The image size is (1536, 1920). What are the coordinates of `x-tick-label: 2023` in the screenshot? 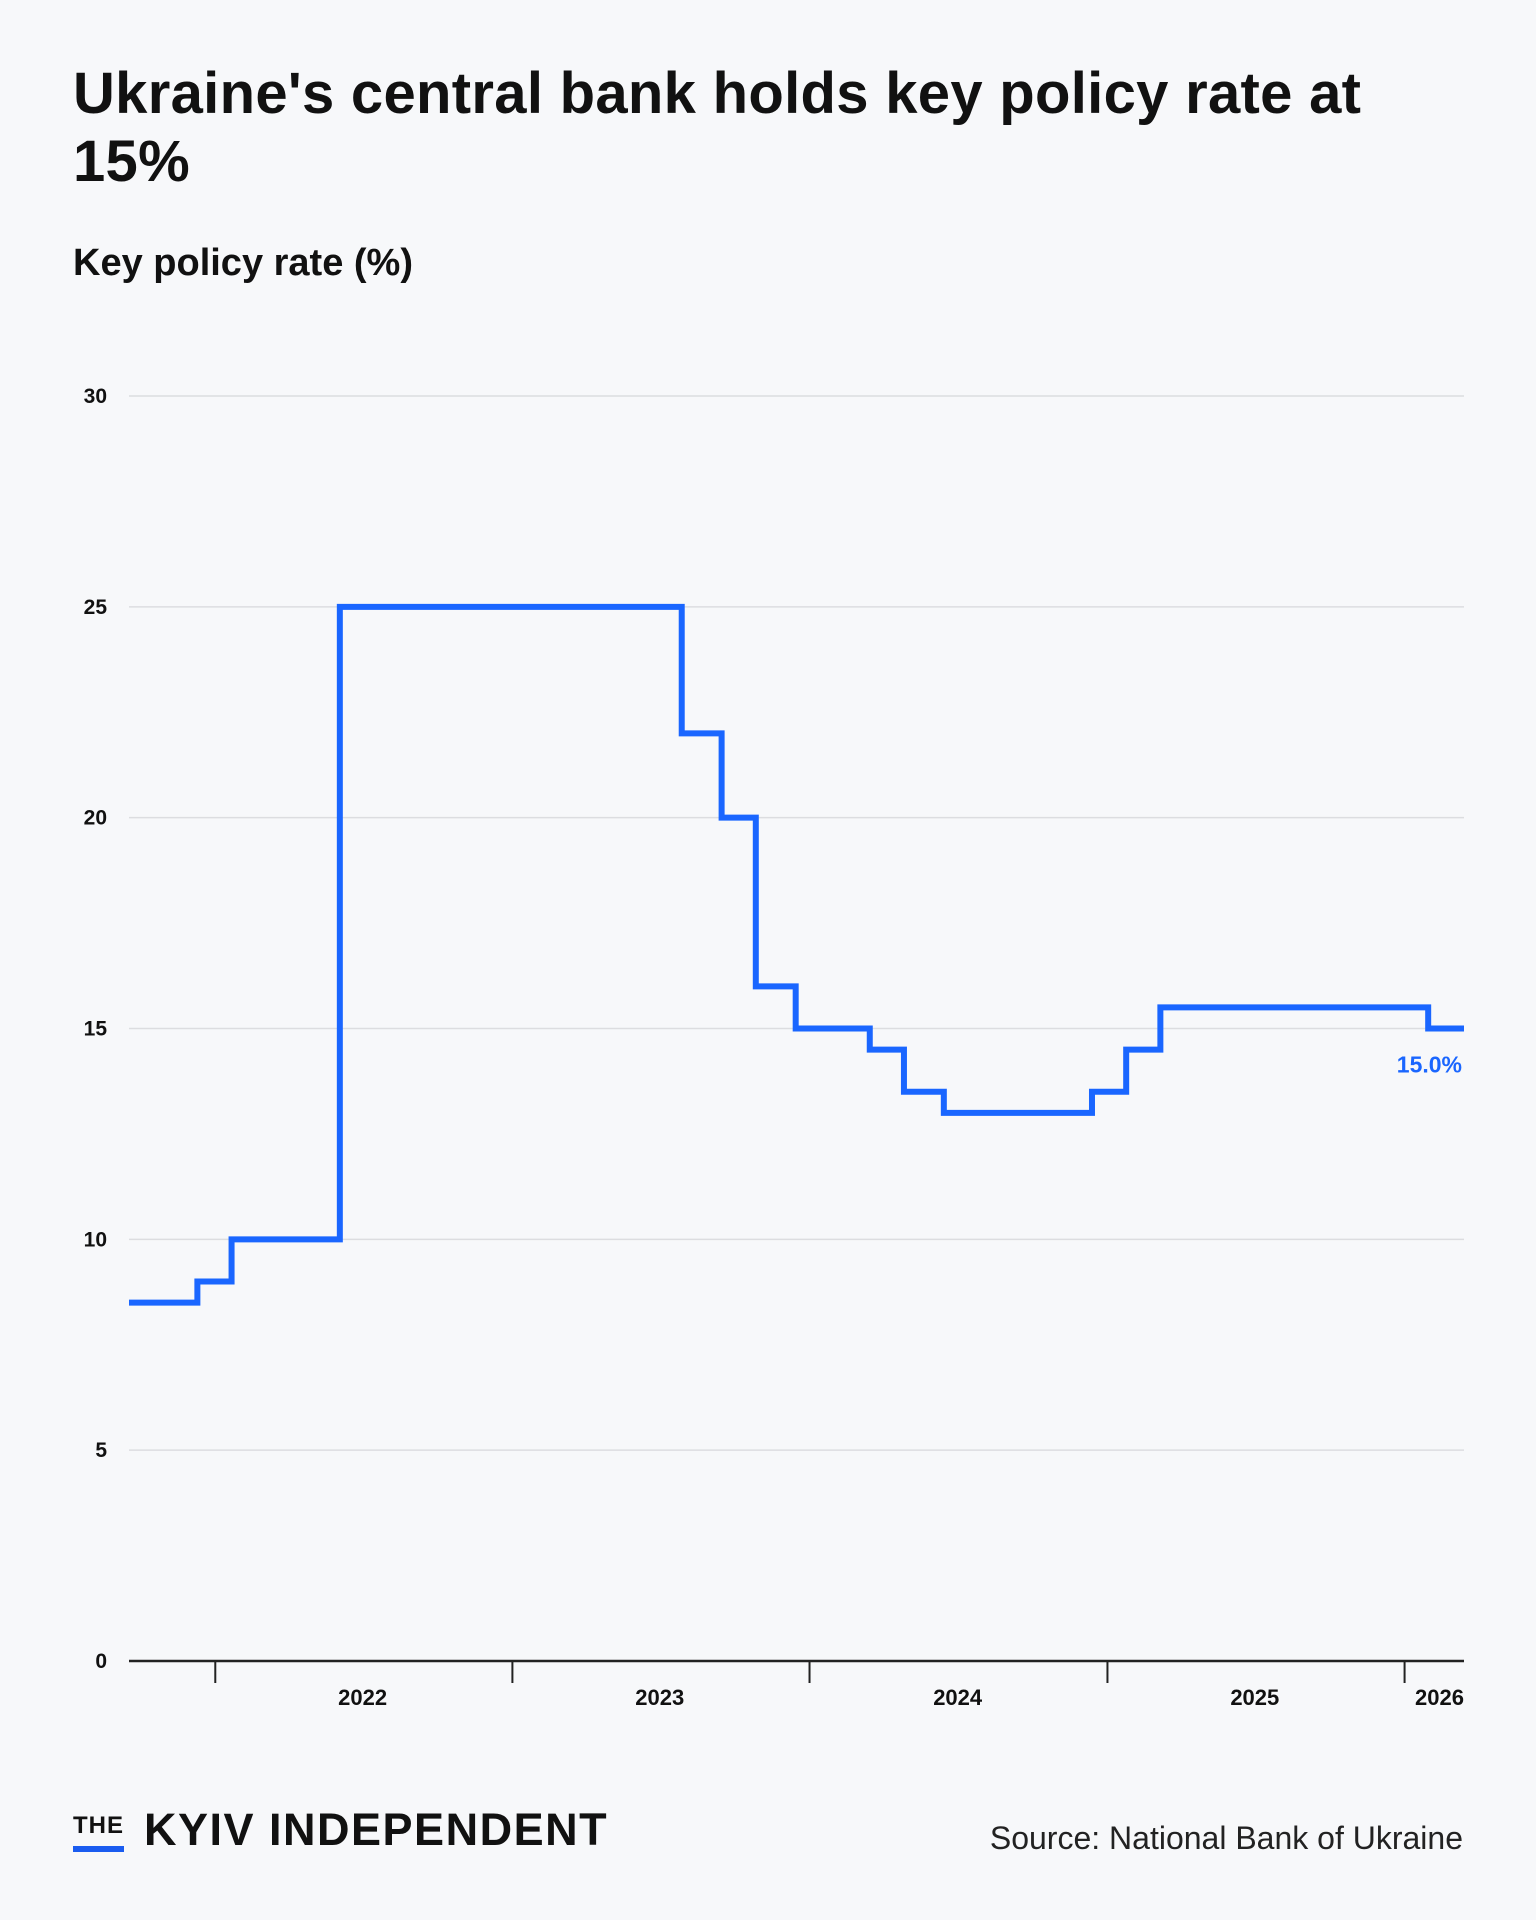 It's located at (659, 1697).